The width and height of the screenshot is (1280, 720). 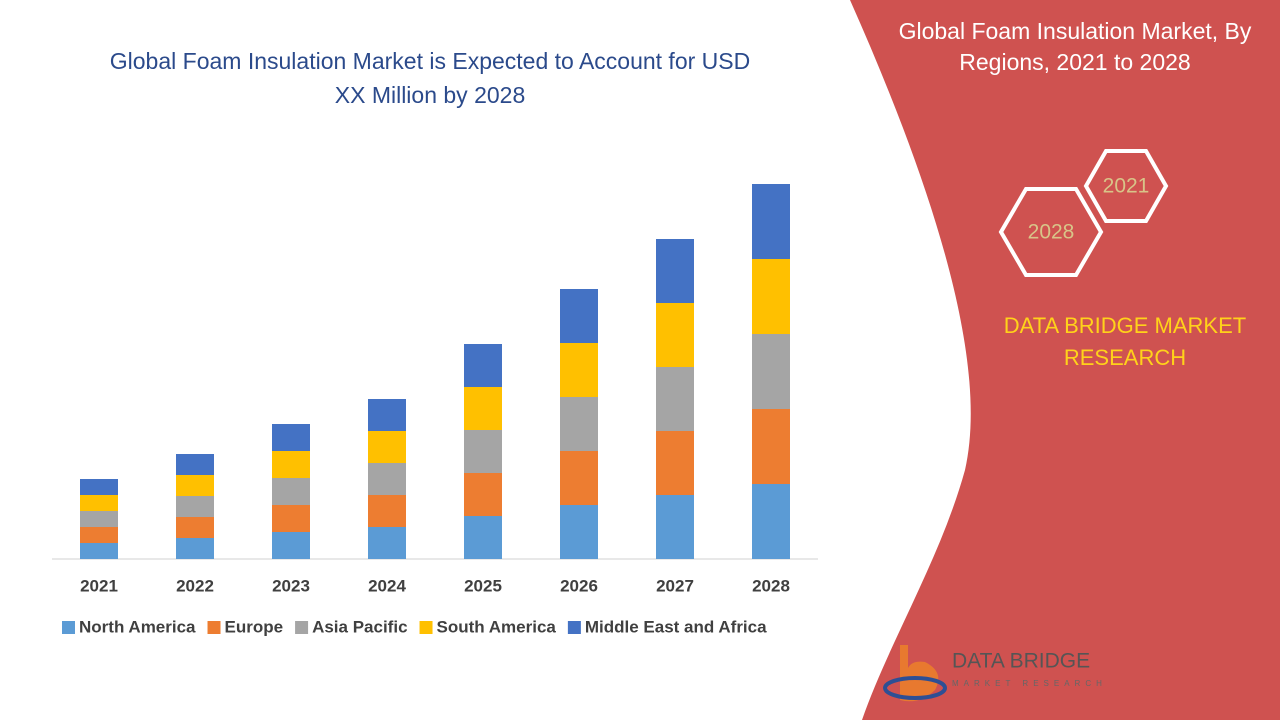 What do you see at coordinates (676, 626) in the screenshot?
I see `legend-label: Middle East and Africa` at bounding box center [676, 626].